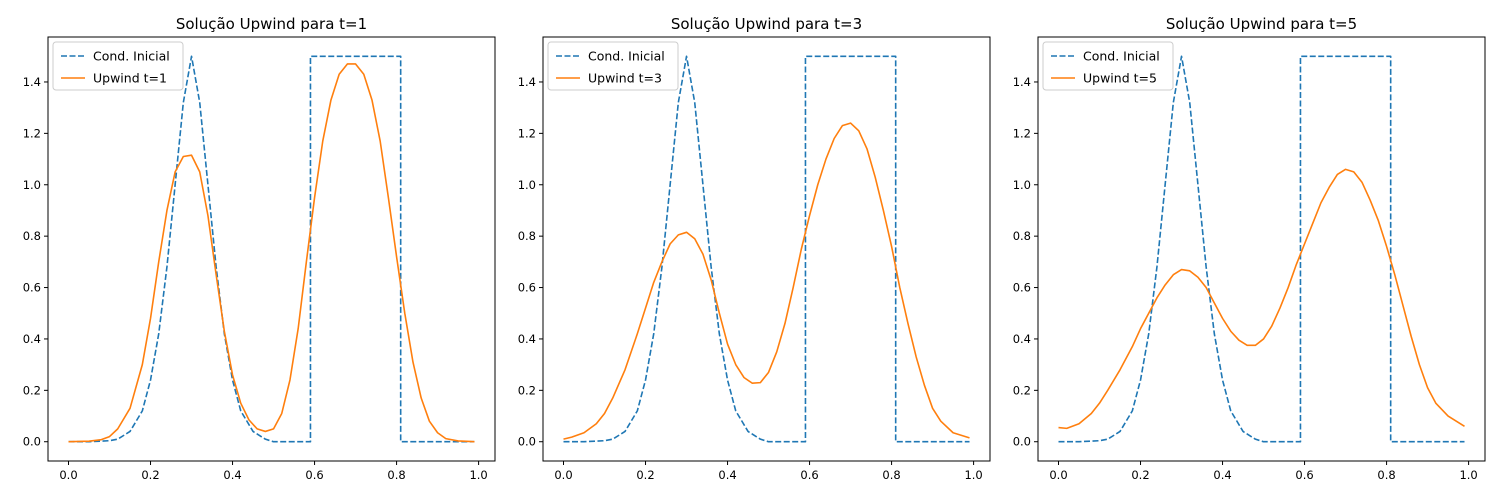 Image resolution: width=1500 pixels, height=500 pixels. Describe the element at coordinates (766, 24) in the screenshot. I see `chart-title: Solução Upwind para t=3` at that location.